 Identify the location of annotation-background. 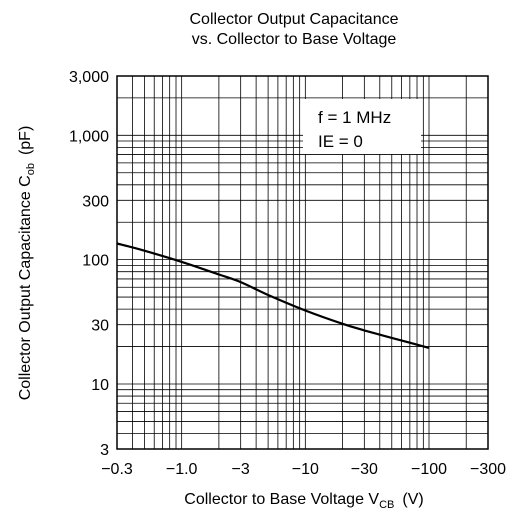
(362, 126).